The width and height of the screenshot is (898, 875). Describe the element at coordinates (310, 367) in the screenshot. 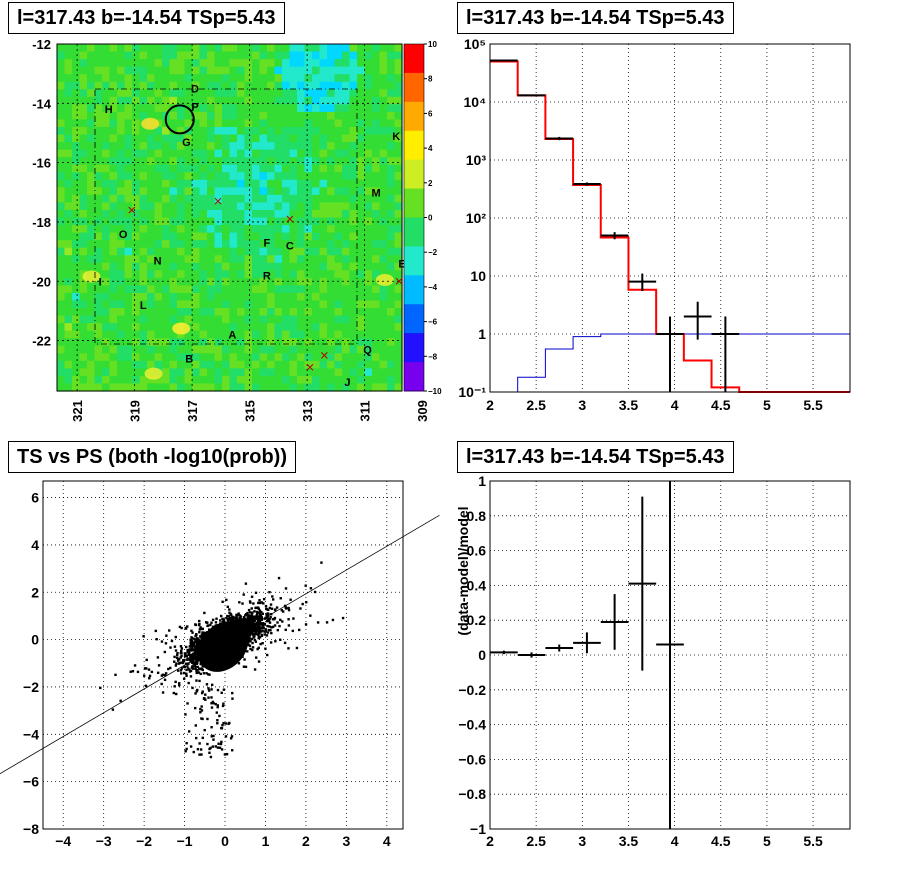

I see `map-cross-marker` at that location.